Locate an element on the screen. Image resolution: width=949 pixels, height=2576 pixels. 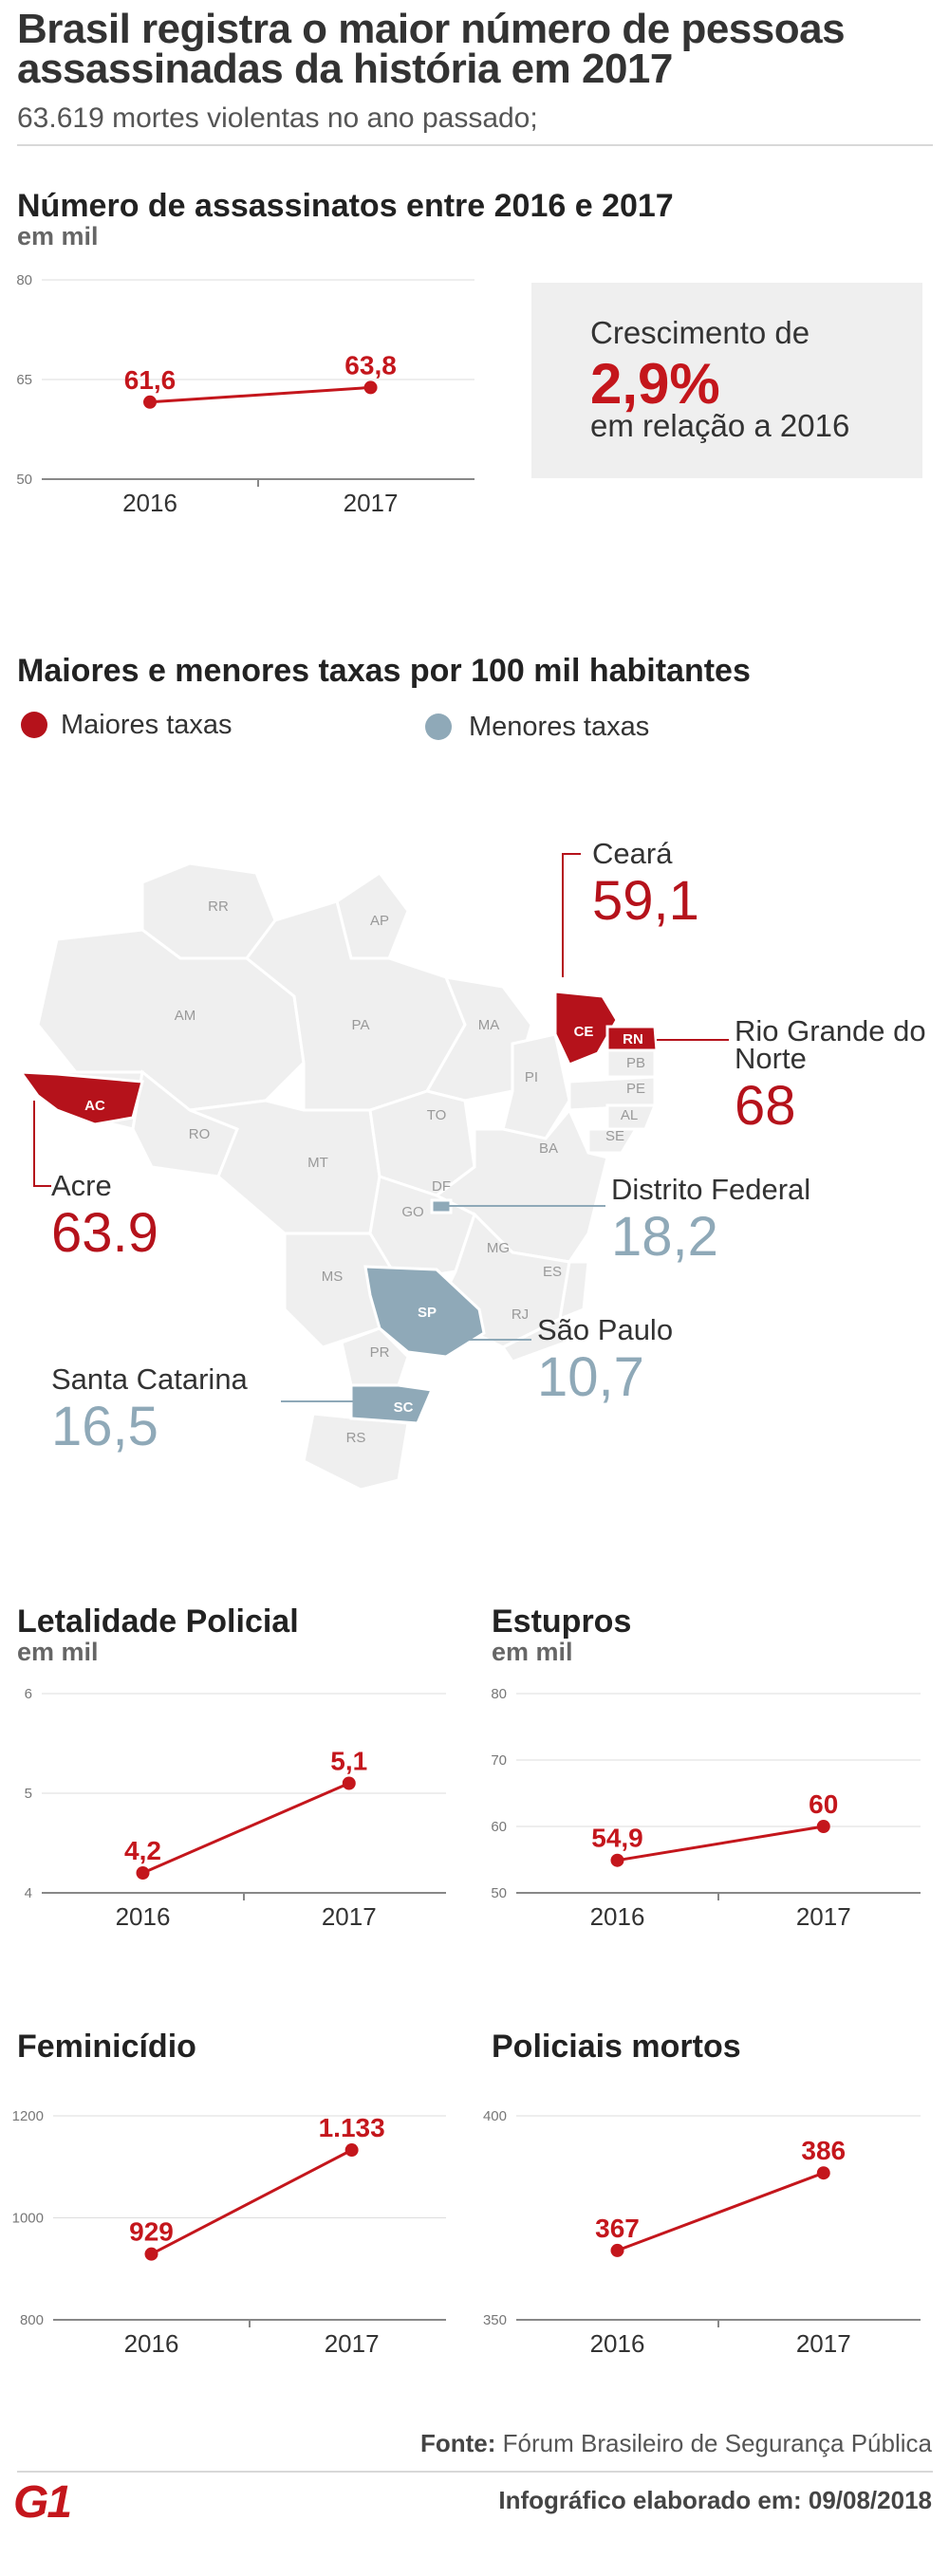
state-ce-high is located at coordinates (586, 1028).